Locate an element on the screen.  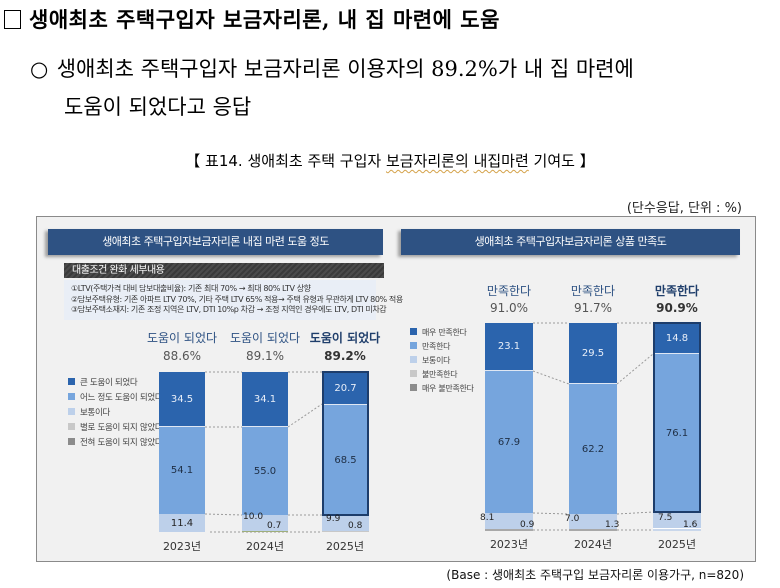
right-top-pct-2025: 90.9% is located at coordinates (677, 308).